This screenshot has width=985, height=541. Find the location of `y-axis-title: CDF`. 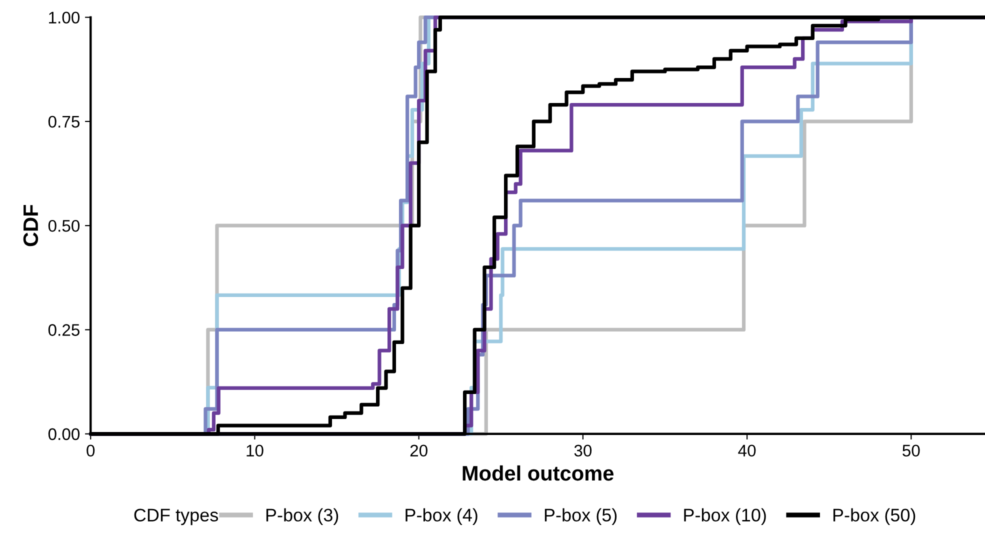

y-axis-title: CDF is located at coordinates (30, 225).